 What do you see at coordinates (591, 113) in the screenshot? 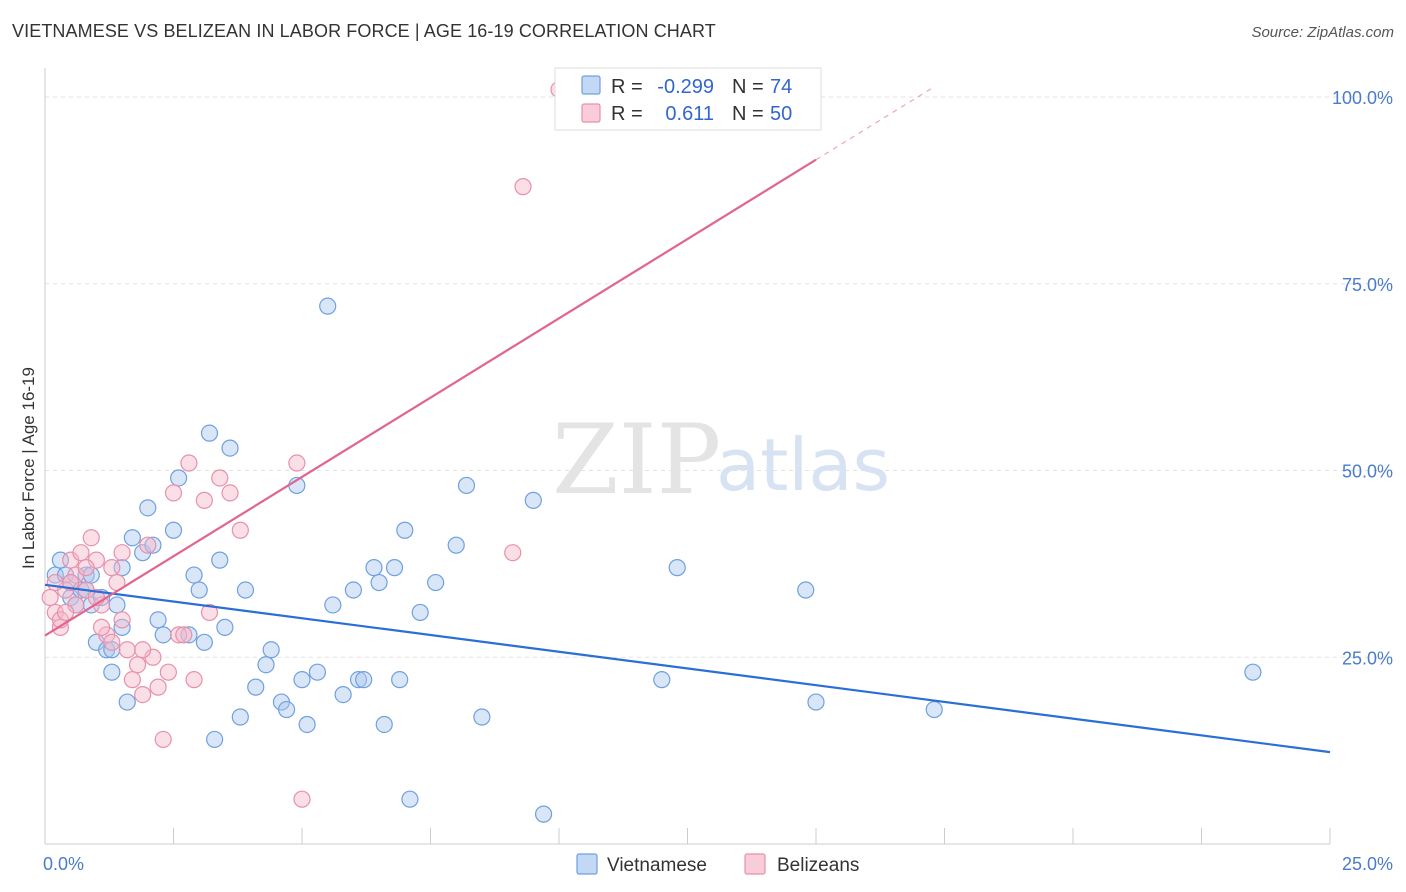
I see `legend-swatch-belizeans` at bounding box center [591, 113].